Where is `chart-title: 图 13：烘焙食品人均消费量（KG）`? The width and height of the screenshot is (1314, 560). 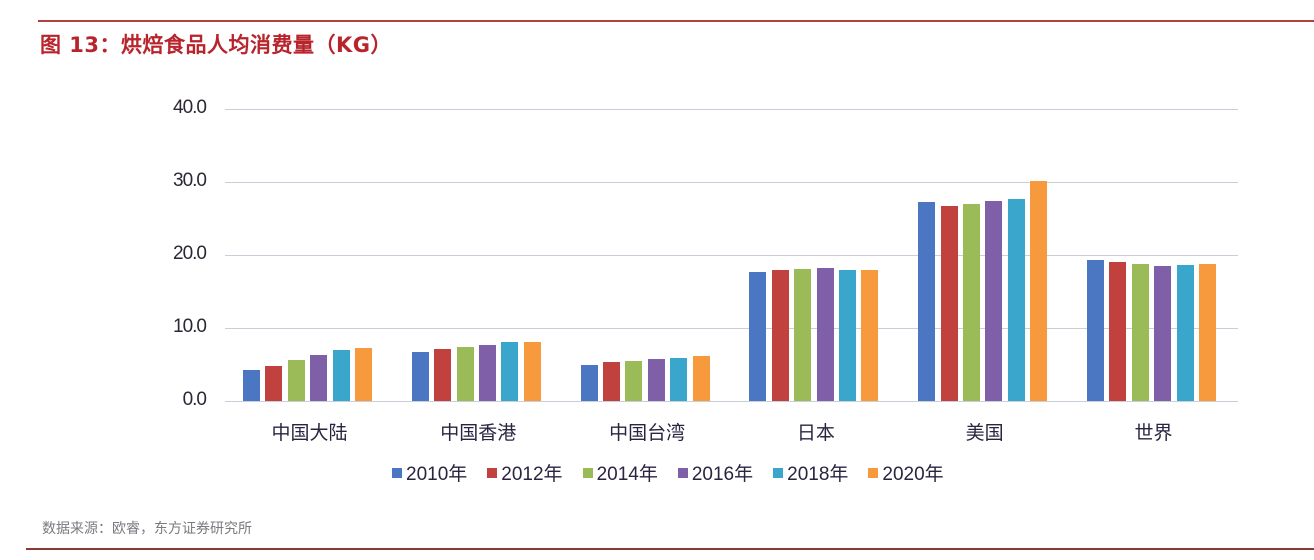 chart-title: 图 13：烘焙食品人均消费量（KG） is located at coordinates (216, 45).